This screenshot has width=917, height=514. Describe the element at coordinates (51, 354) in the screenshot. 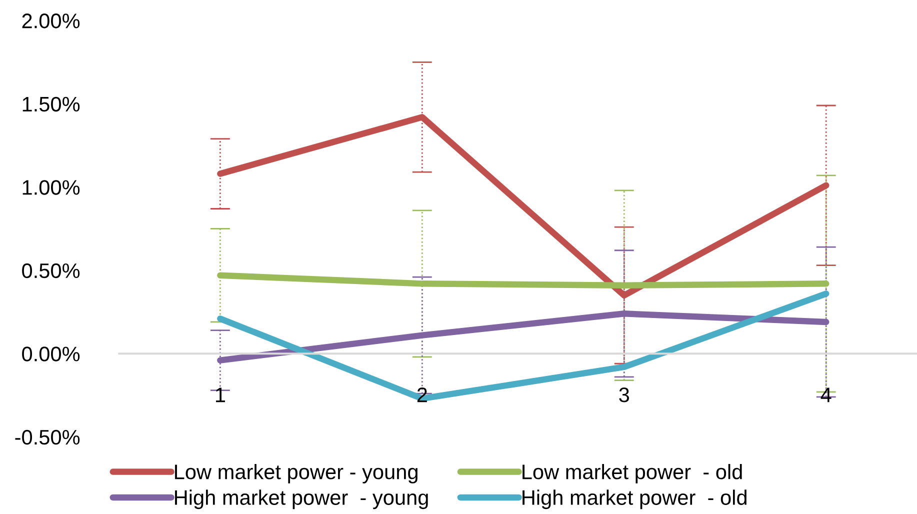

I see `y-tick-label: 0.00%` at that location.